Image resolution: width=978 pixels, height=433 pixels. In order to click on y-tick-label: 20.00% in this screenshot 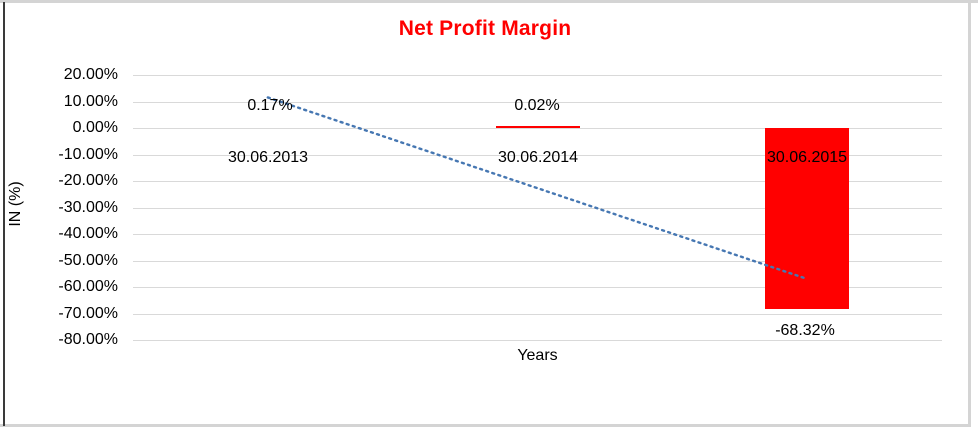, I will do `click(90, 74)`.